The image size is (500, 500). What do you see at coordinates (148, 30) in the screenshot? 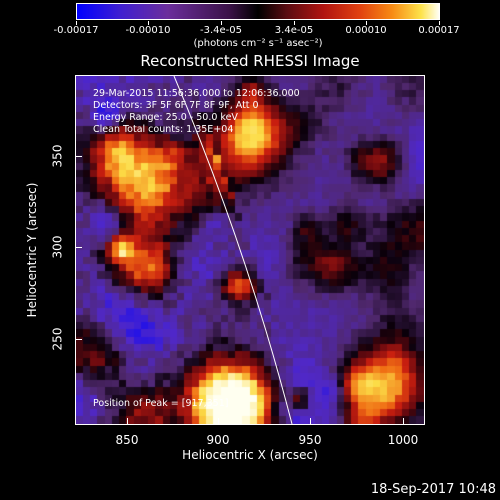
I see `colorbar-tick-label: -0.00010` at bounding box center [148, 30].